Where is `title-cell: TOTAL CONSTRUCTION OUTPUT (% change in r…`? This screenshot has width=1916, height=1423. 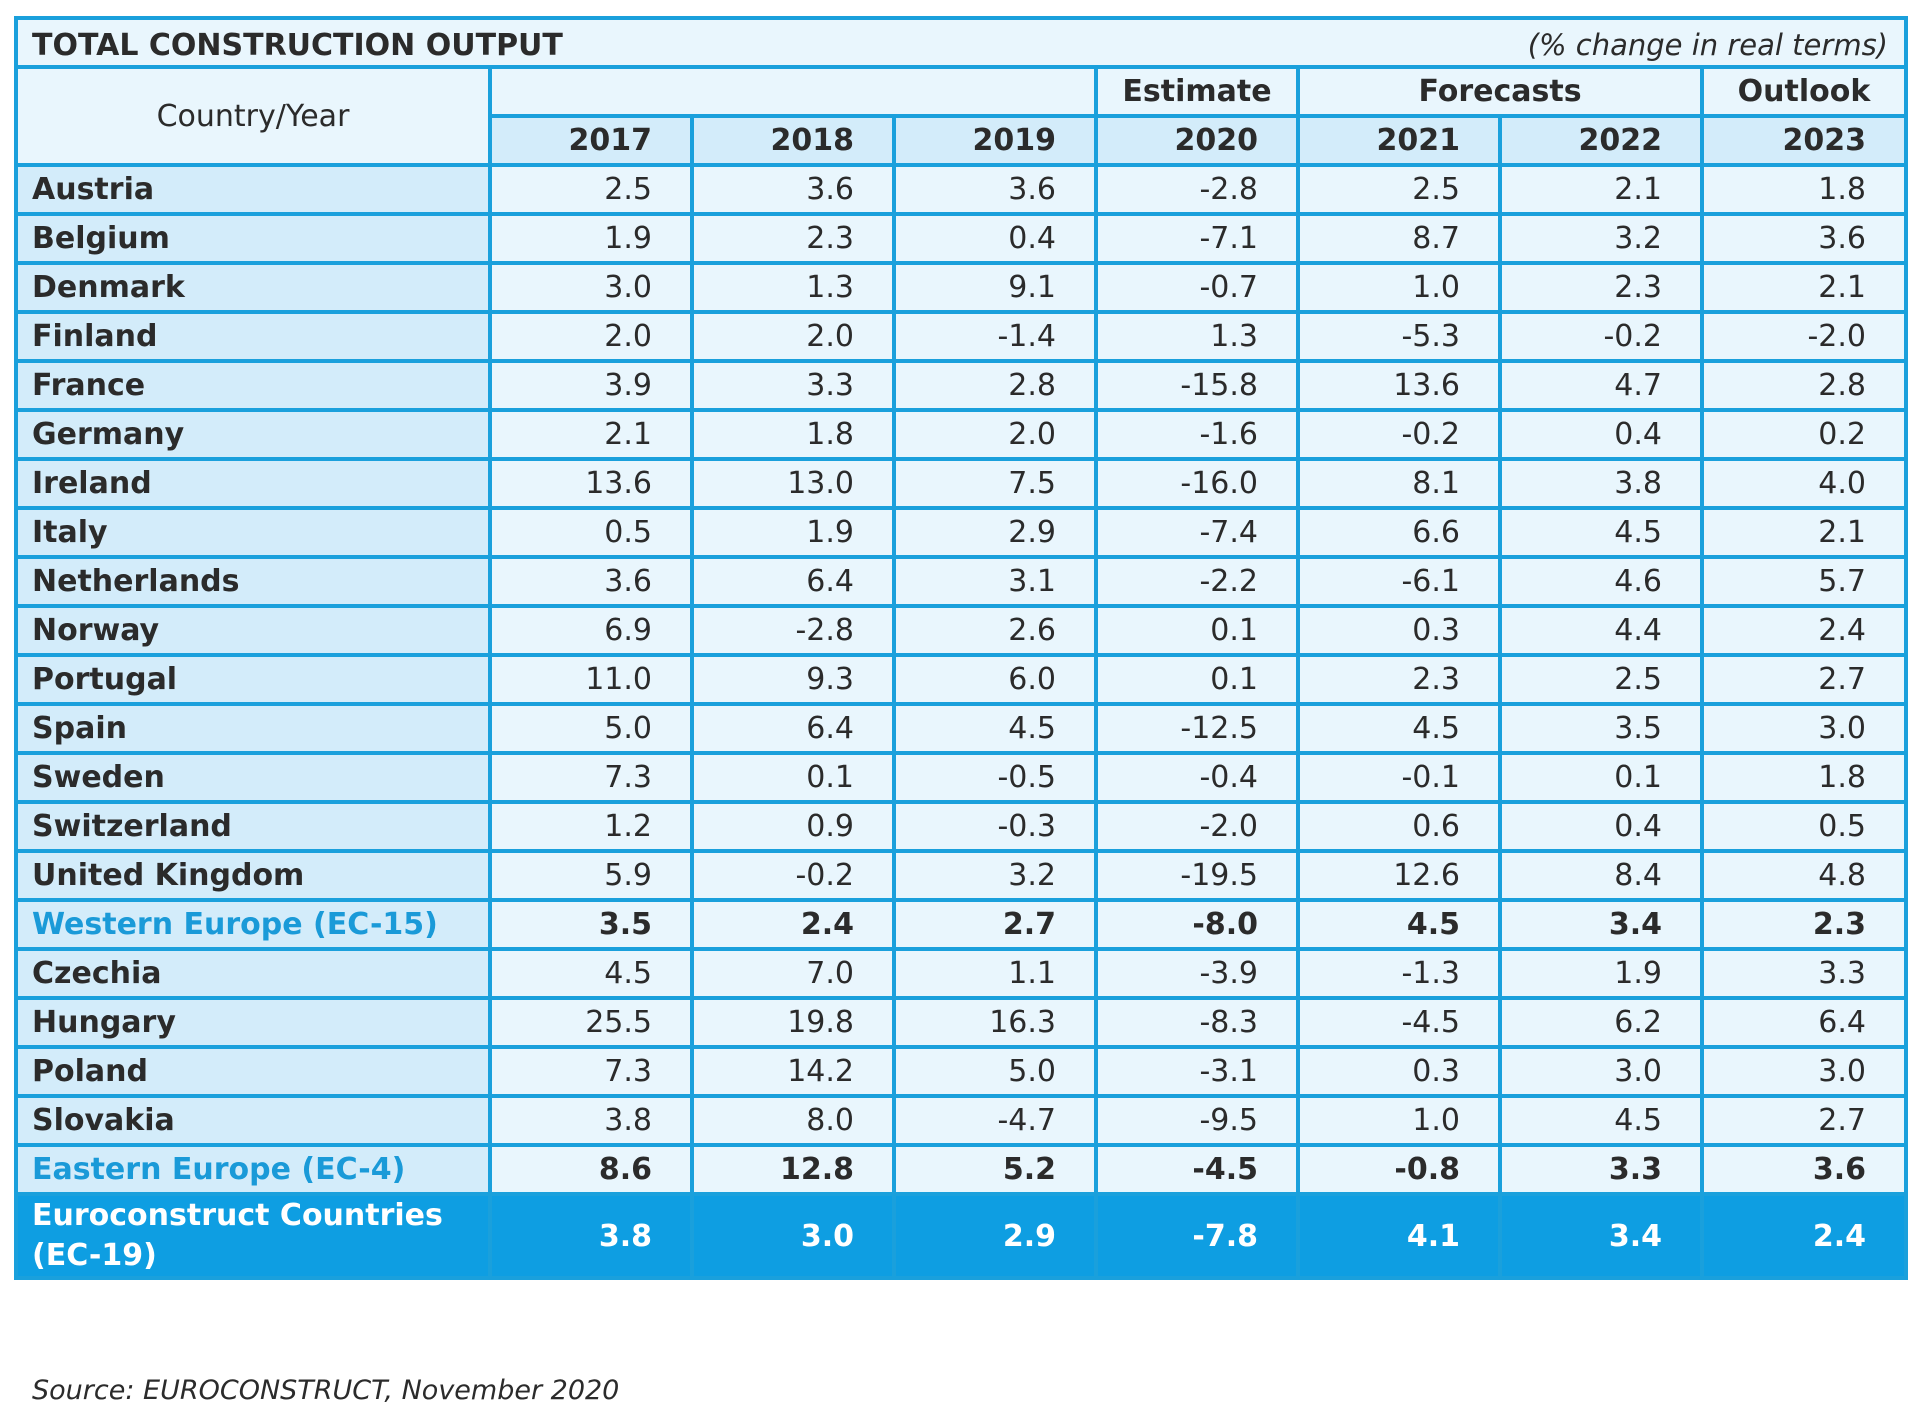 title-cell: TOTAL CONSTRUCTION OUTPUT (% change in r… is located at coordinates (961, 42).